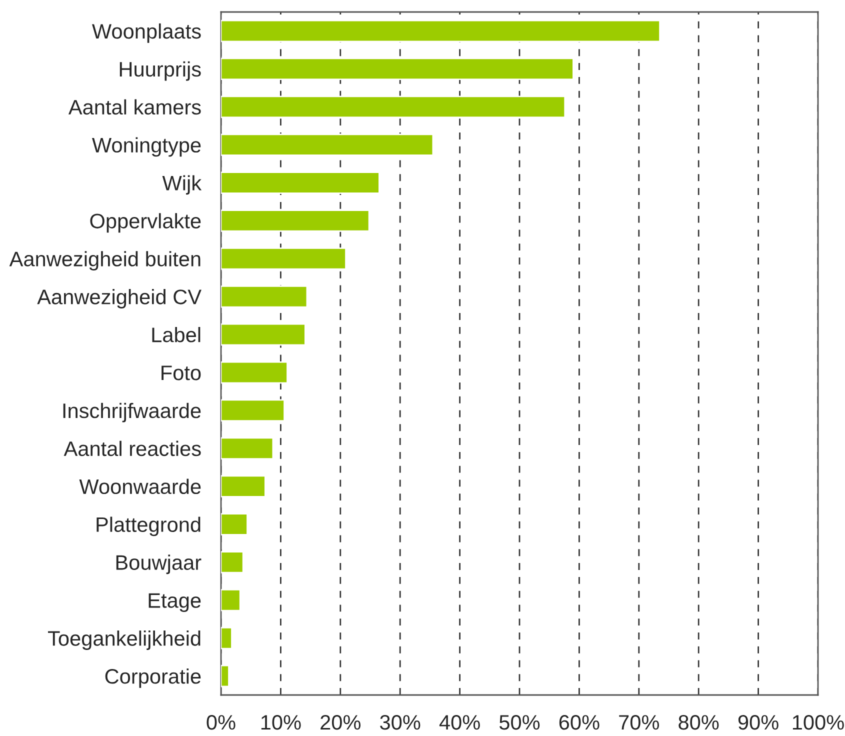 The image size is (845, 736). What do you see at coordinates (519, 722) in the screenshot?
I see `x-tick-label: 50%` at bounding box center [519, 722].